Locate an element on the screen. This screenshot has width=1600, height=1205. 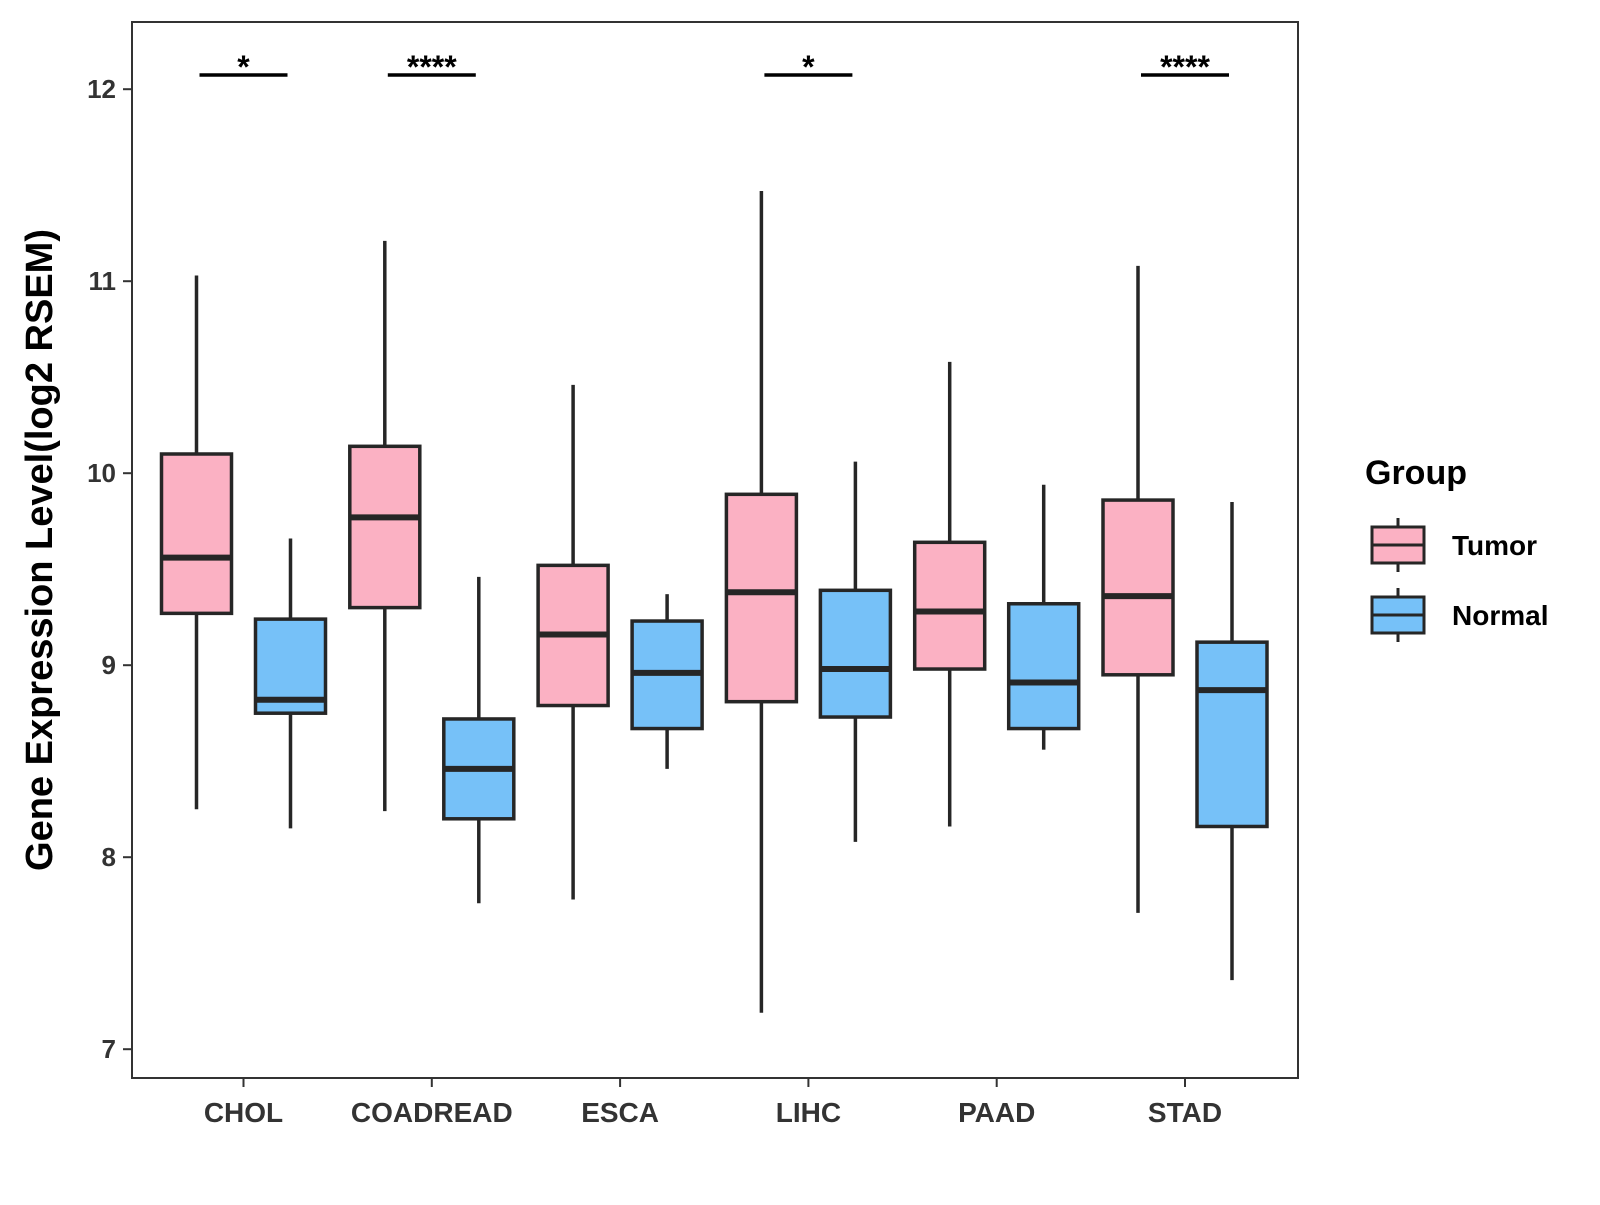
box-tumor-esca is located at coordinates (573, 642).